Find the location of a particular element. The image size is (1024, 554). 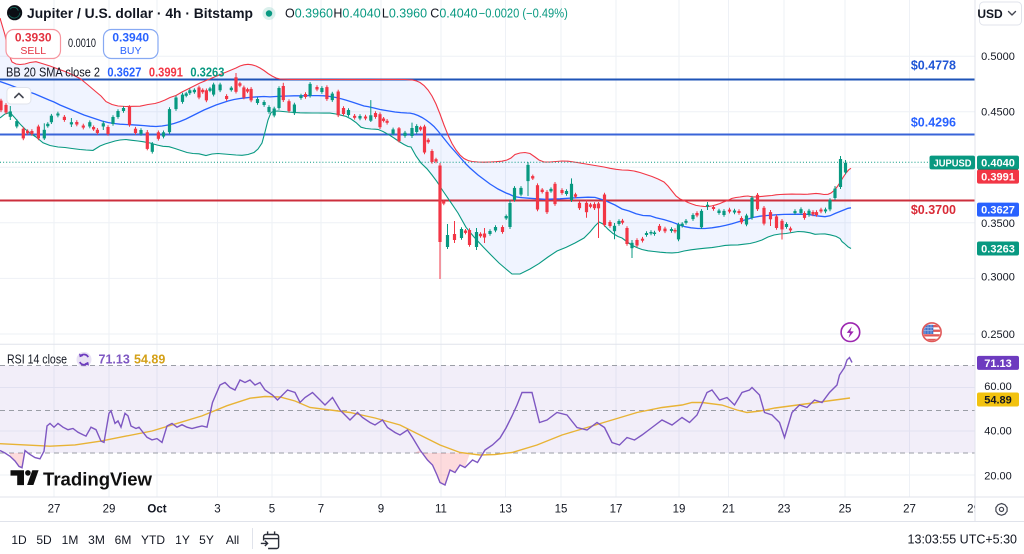

svg-text: 5Y is located at coordinates (206, 540).